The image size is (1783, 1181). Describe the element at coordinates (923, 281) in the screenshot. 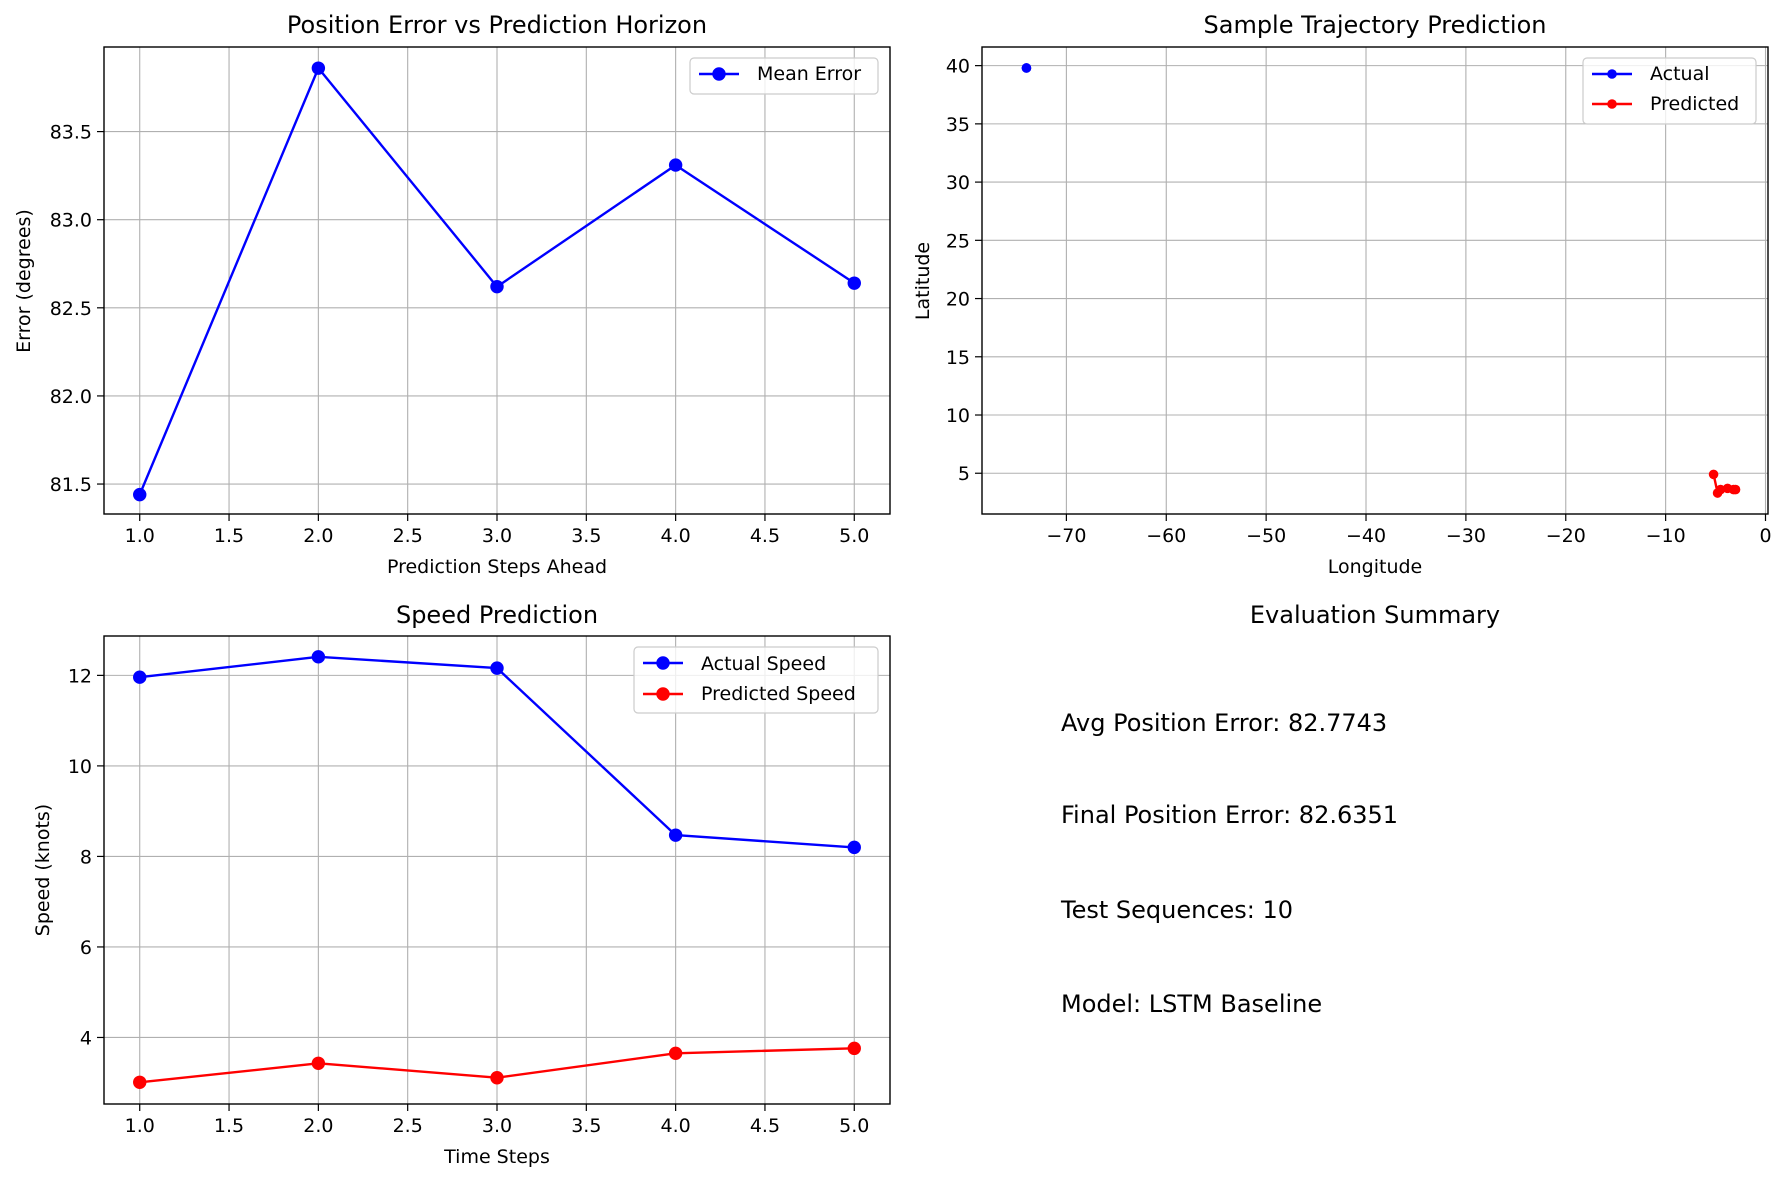

I see `trajectory-ylabel: Latitude` at that location.